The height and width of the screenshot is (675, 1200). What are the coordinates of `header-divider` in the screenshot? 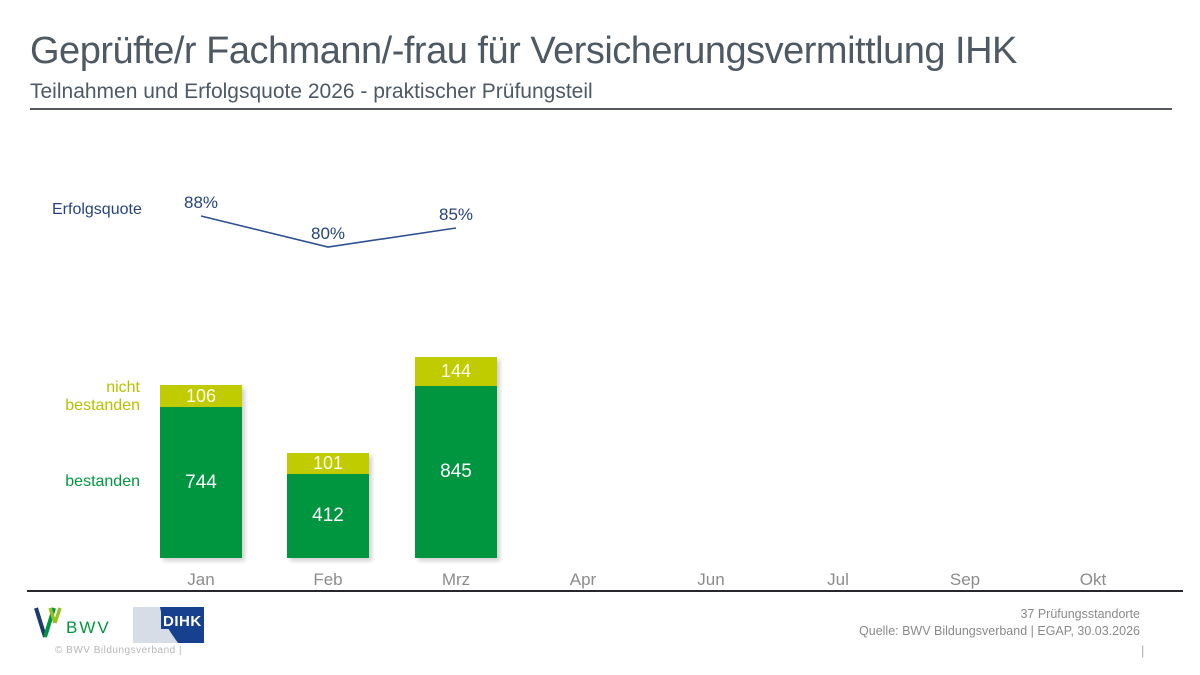 It's located at (601, 109).